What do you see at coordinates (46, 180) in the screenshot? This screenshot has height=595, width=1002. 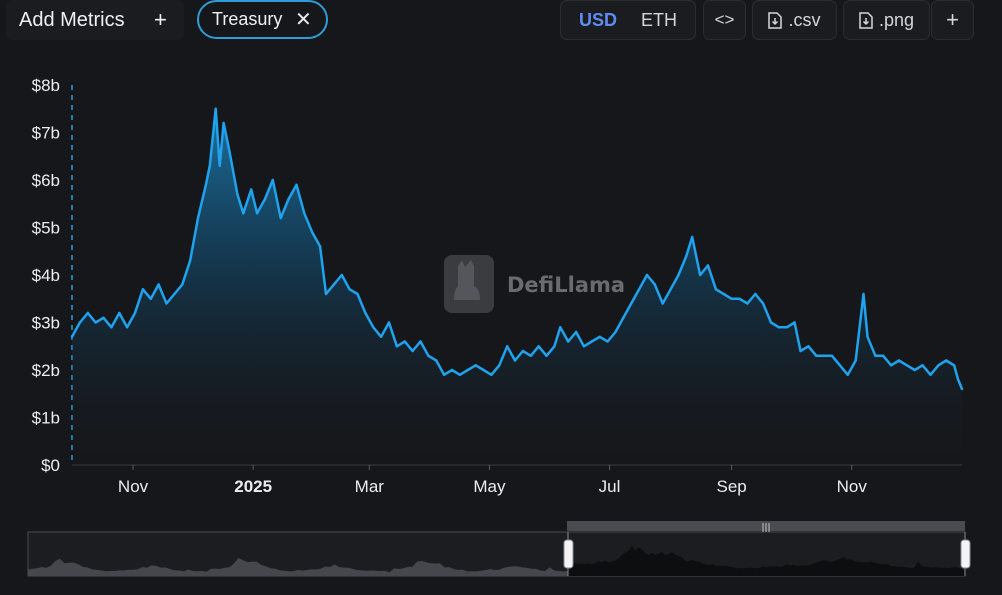 I see `y-tick-label: $6b` at bounding box center [46, 180].